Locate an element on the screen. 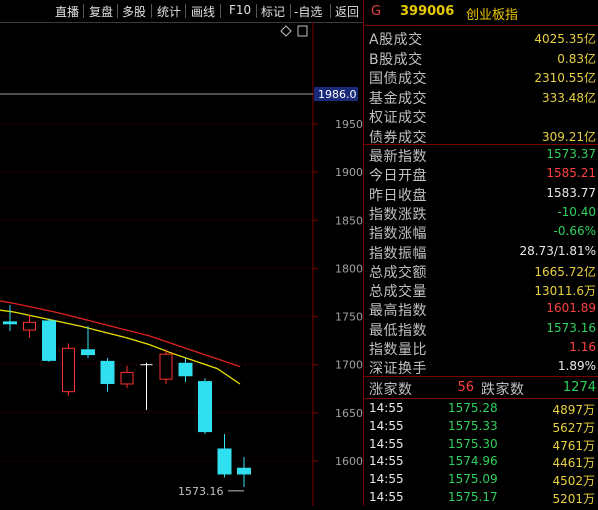 The image size is (598, 510). up-count-value: 56 is located at coordinates (465, 387).